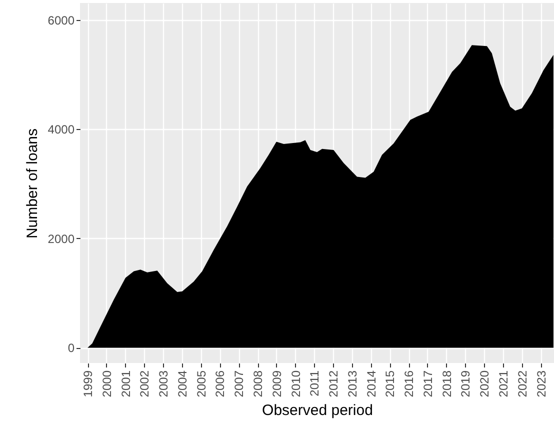 This screenshot has height=445, width=554. What do you see at coordinates (333, 384) in the screenshot?
I see `x-tick-label: 2012` at bounding box center [333, 384].